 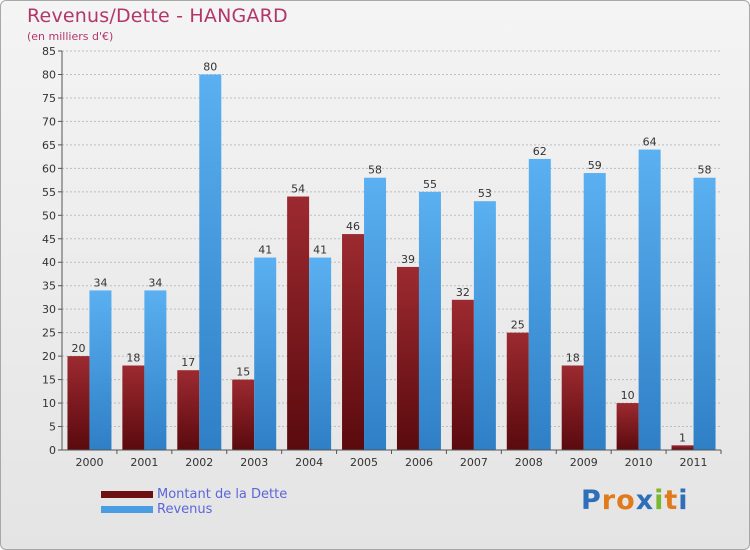 What do you see at coordinates (628, 395) in the screenshot?
I see `bar-dette-label: 10` at bounding box center [628, 395].